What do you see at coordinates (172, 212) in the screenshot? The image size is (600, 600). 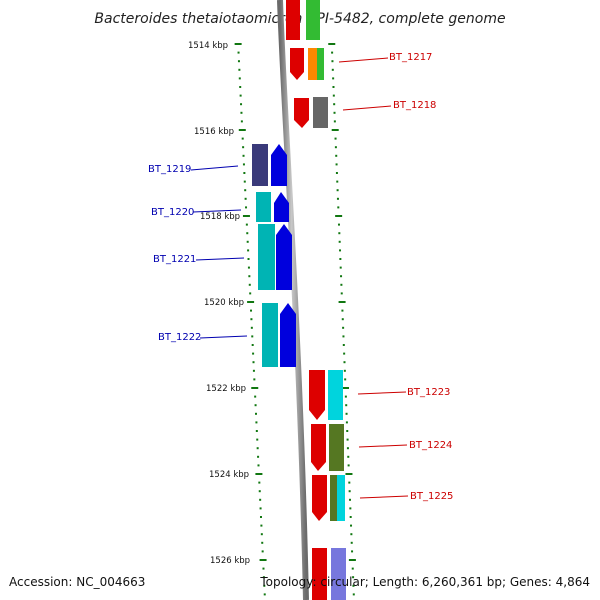 I see `gene-label-bt-1220: BT_1220` at bounding box center [172, 212].